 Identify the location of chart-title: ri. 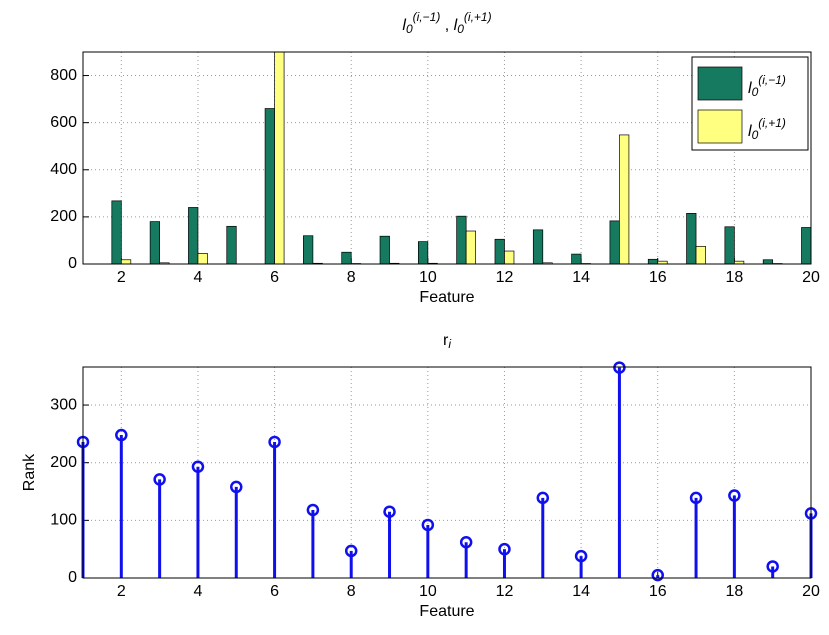
(447, 341).